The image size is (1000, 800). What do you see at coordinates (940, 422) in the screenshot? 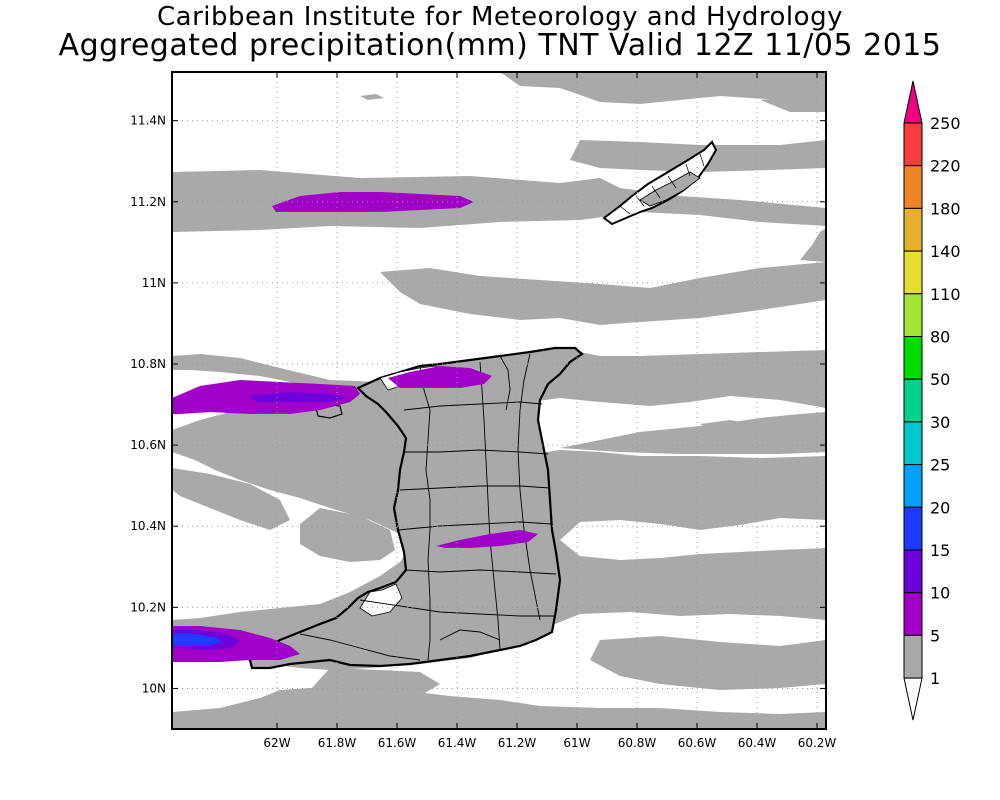
I see `colorbar-level-label: 30` at bounding box center [940, 422].